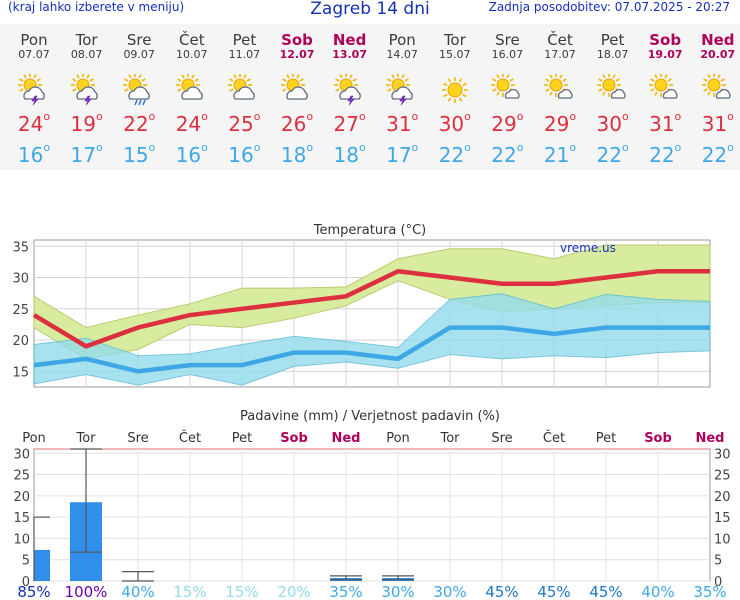  What do you see at coordinates (96, 7) in the screenshot?
I see `location-menu-hint: (kraj lahko izberete v meniju)` at bounding box center [96, 7].